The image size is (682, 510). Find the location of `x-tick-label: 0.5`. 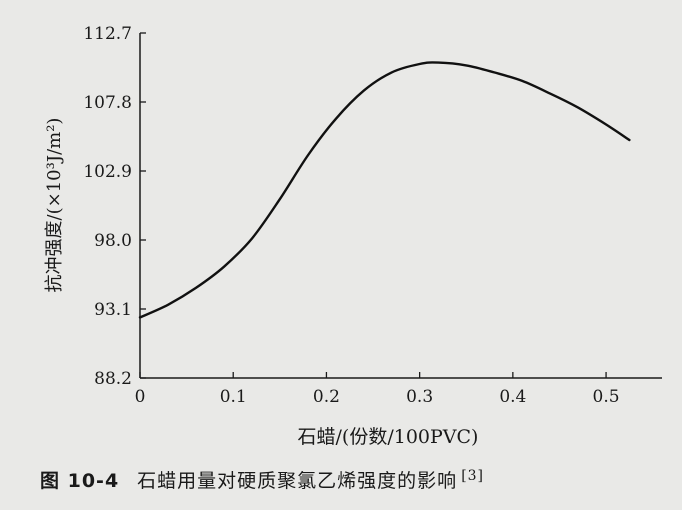

x-tick-label: 0.5 is located at coordinates (606, 397).